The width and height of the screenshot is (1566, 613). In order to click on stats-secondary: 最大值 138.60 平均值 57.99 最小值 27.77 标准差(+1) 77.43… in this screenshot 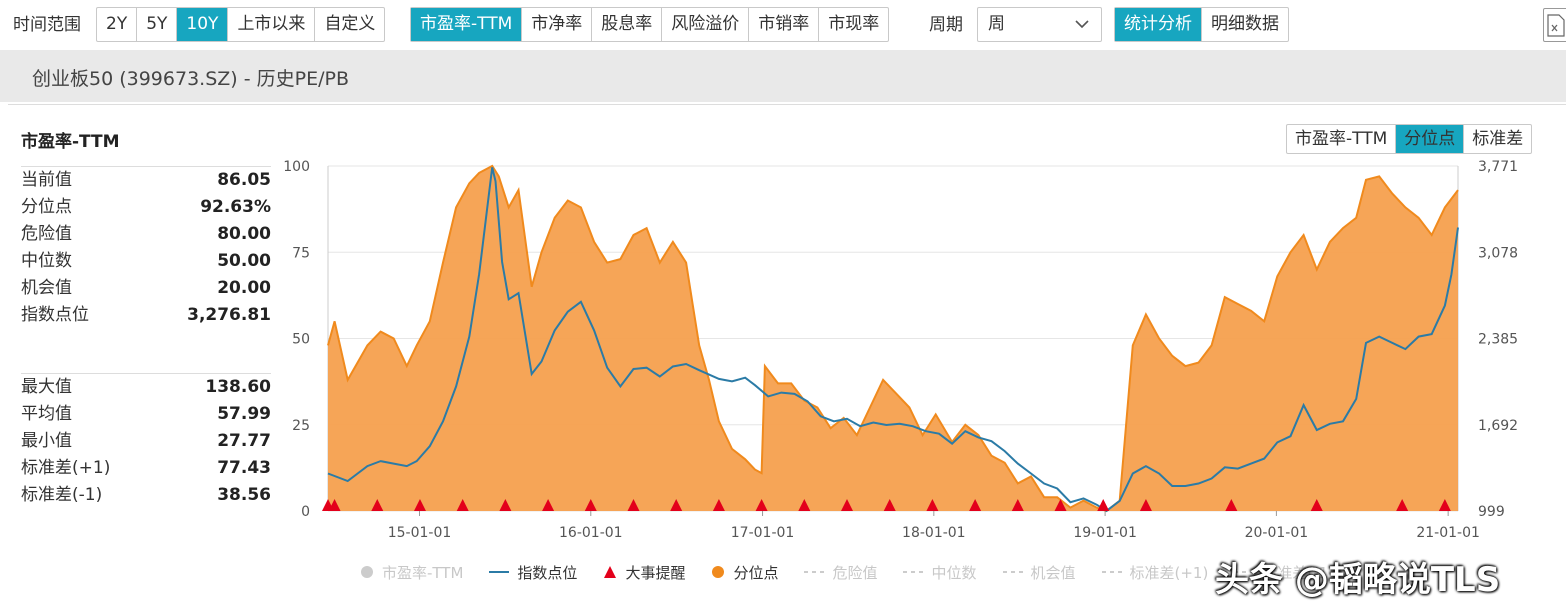, I will do `click(146, 441)`.